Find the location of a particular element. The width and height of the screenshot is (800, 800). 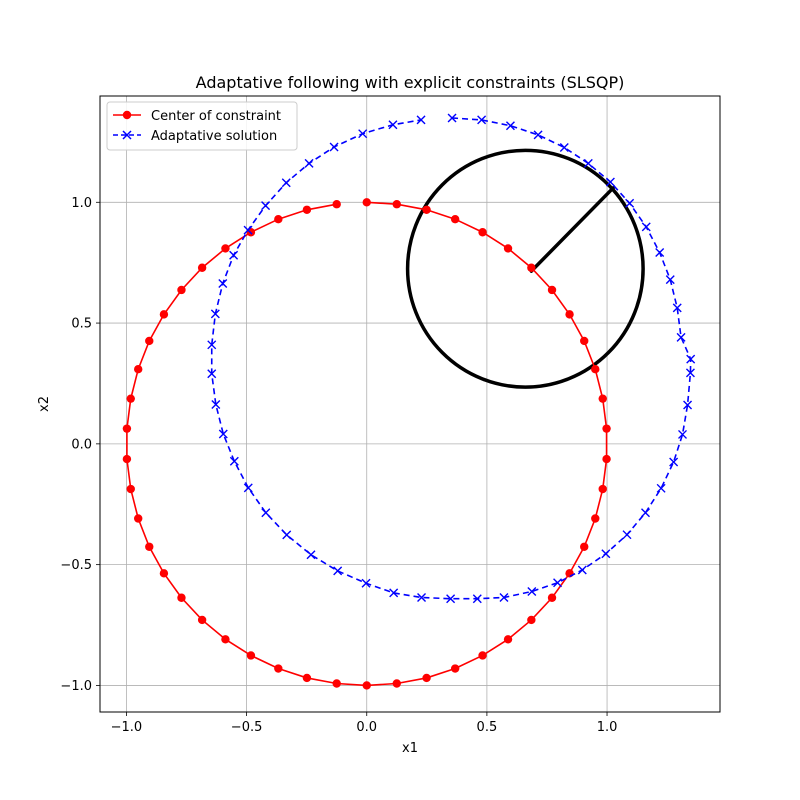

annotation-layer is located at coordinates (525, 268).